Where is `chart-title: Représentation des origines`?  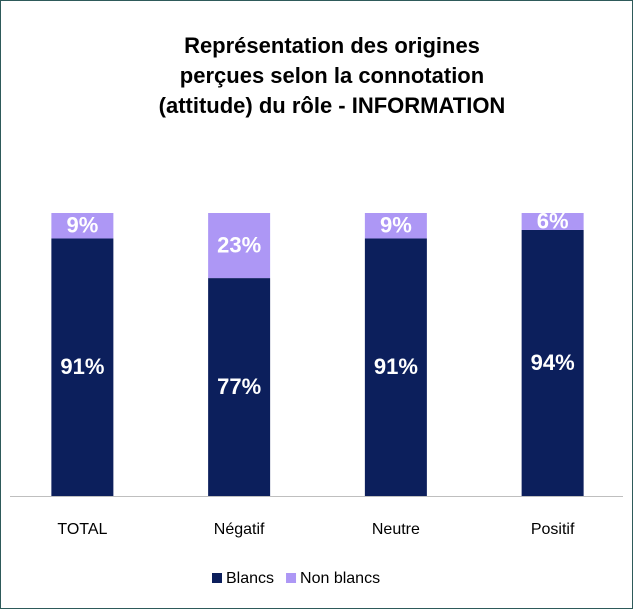
chart-title: Représentation des origines is located at coordinates (332, 45).